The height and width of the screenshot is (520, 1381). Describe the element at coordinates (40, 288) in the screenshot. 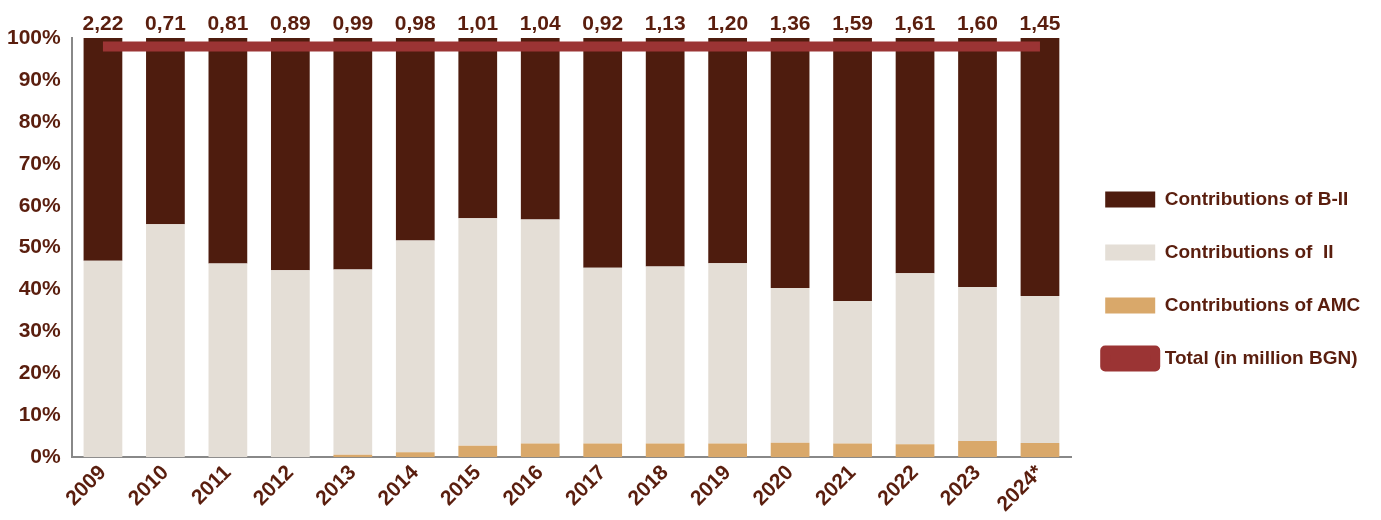

I see `y-tick-label: 40%` at that location.